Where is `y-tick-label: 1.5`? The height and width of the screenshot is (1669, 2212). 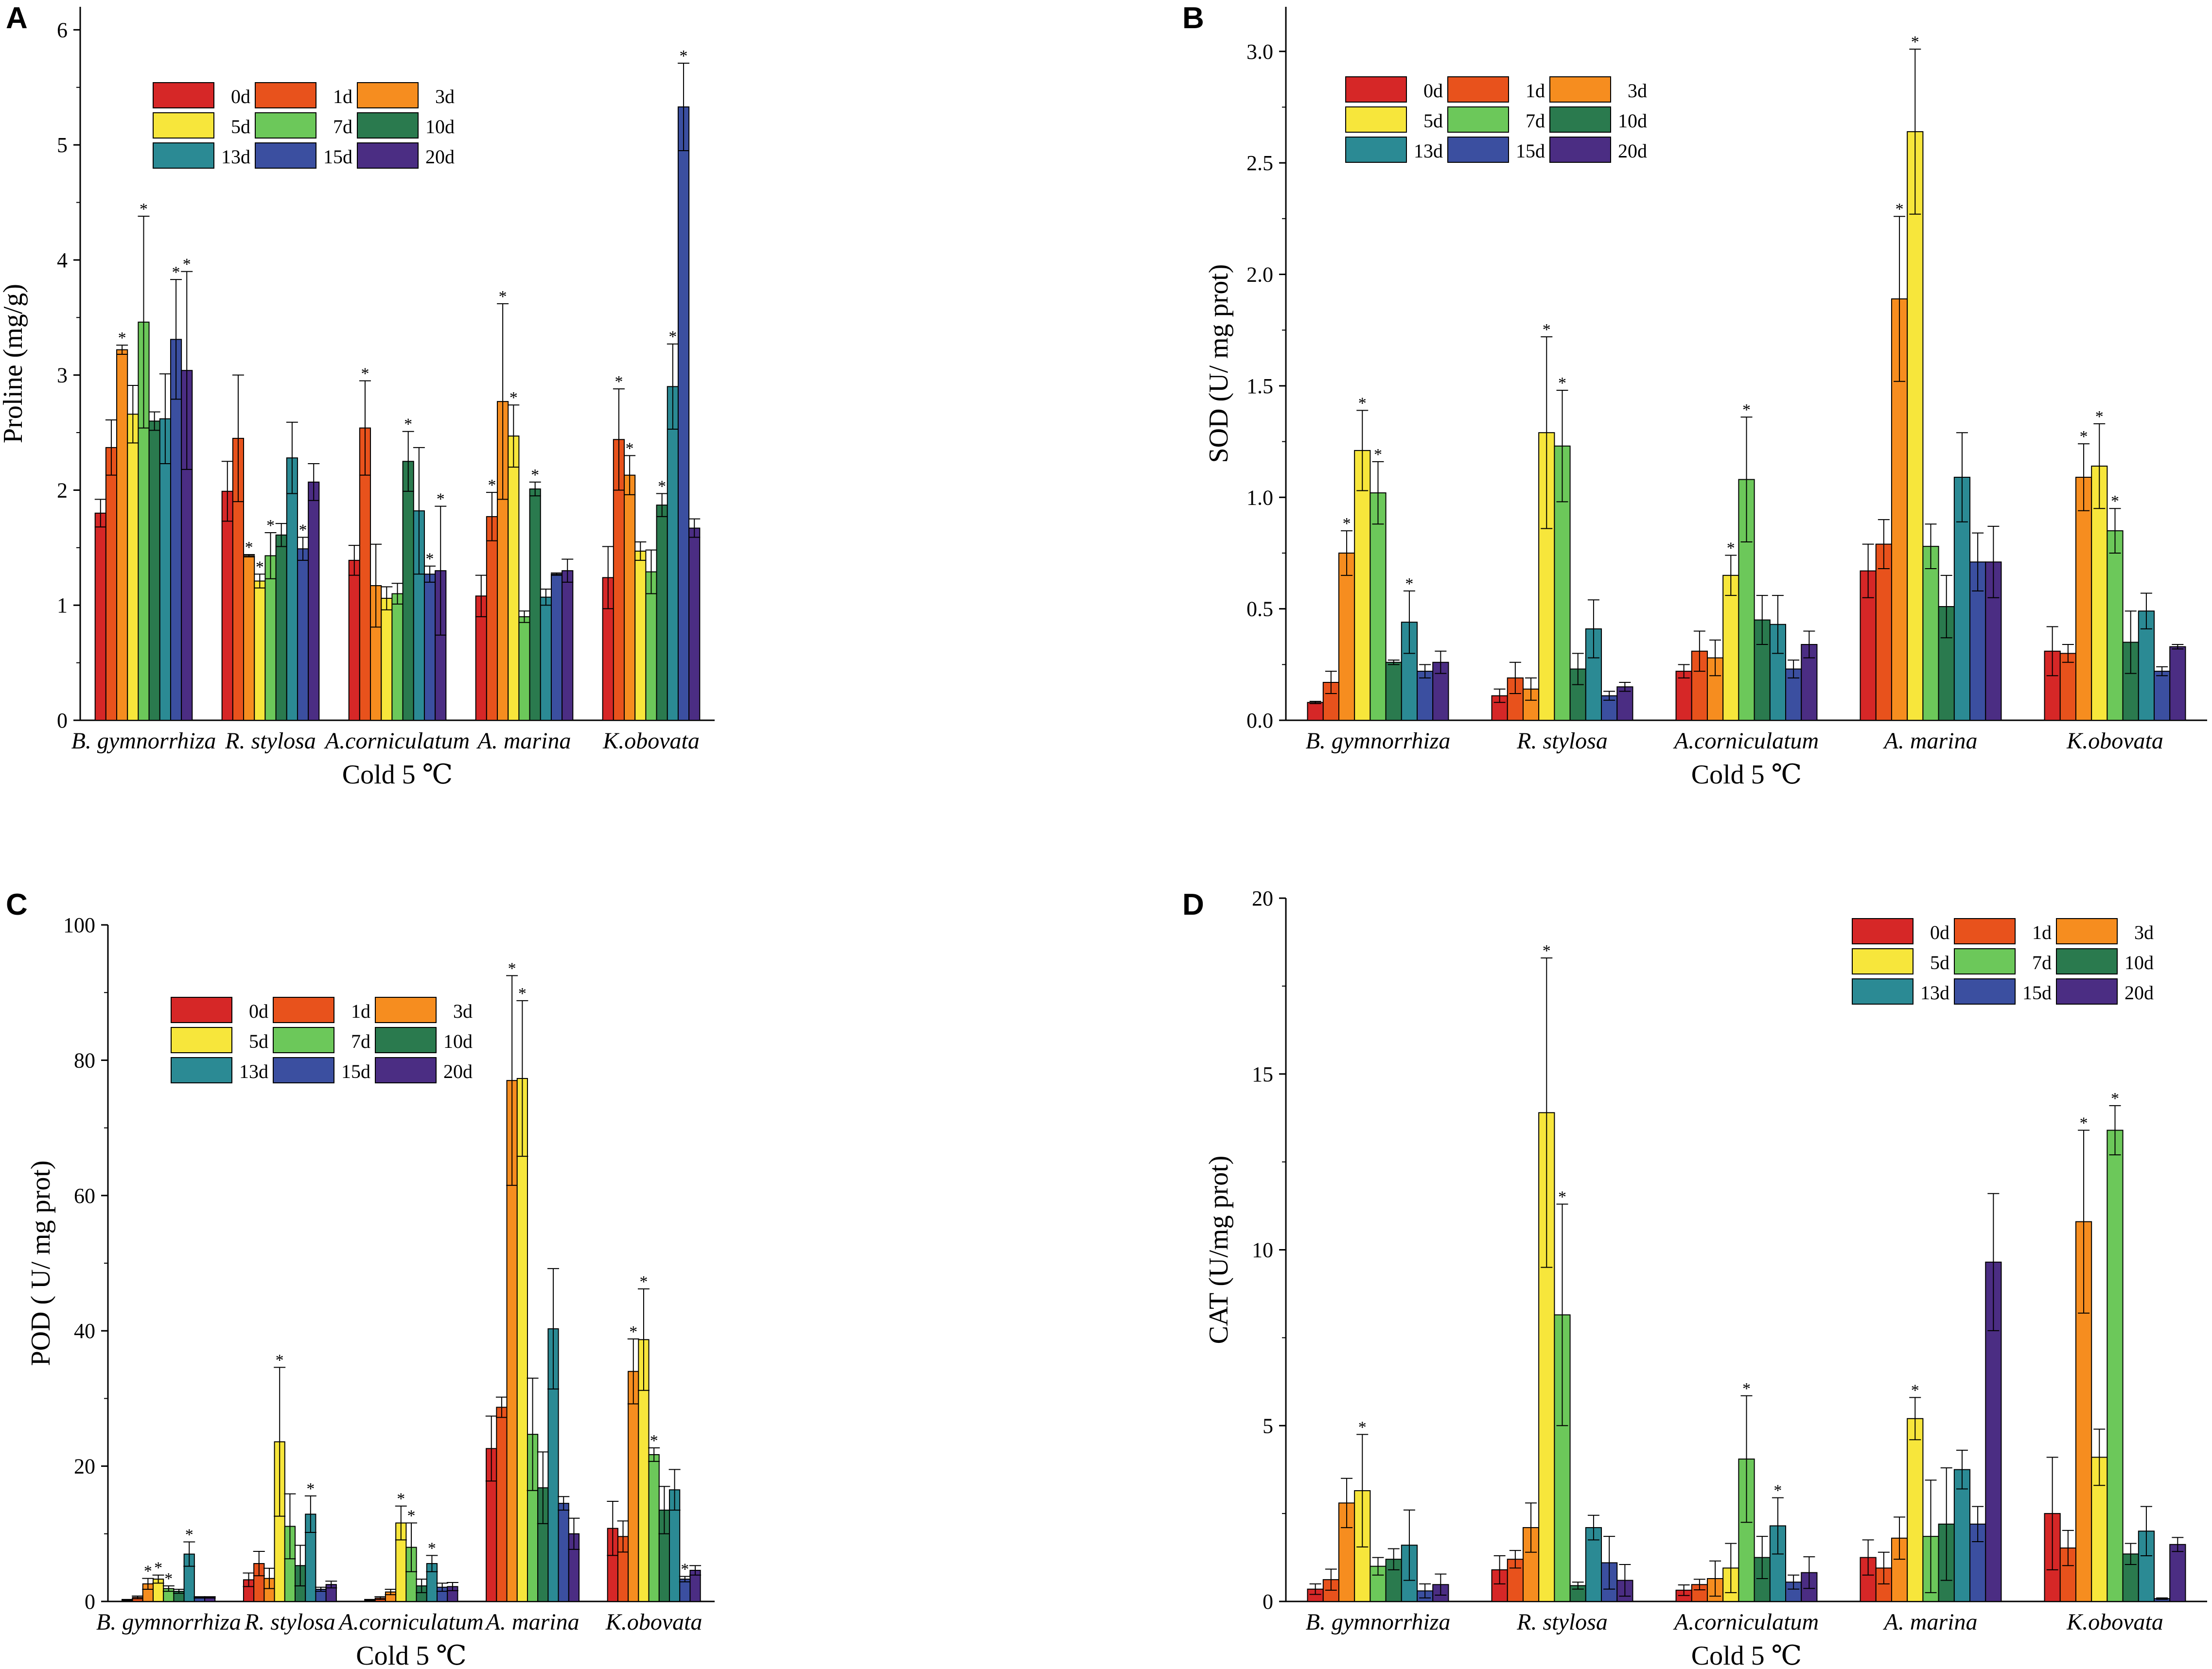
y-tick-label: 1.5 is located at coordinates (1259, 386).